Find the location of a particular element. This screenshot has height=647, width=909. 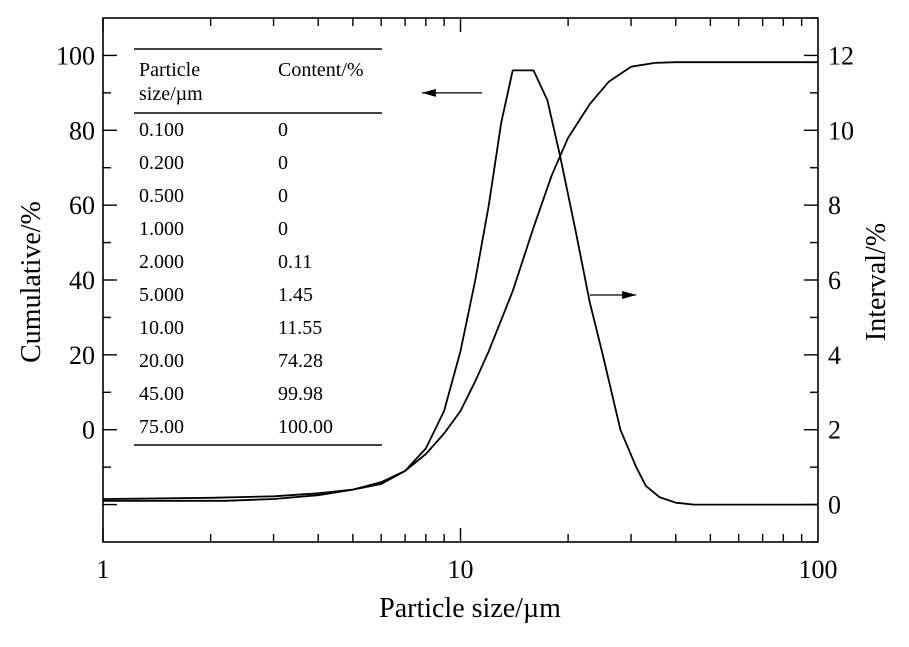

y-axis-right-title: Interval/% is located at coordinates (876, 282).